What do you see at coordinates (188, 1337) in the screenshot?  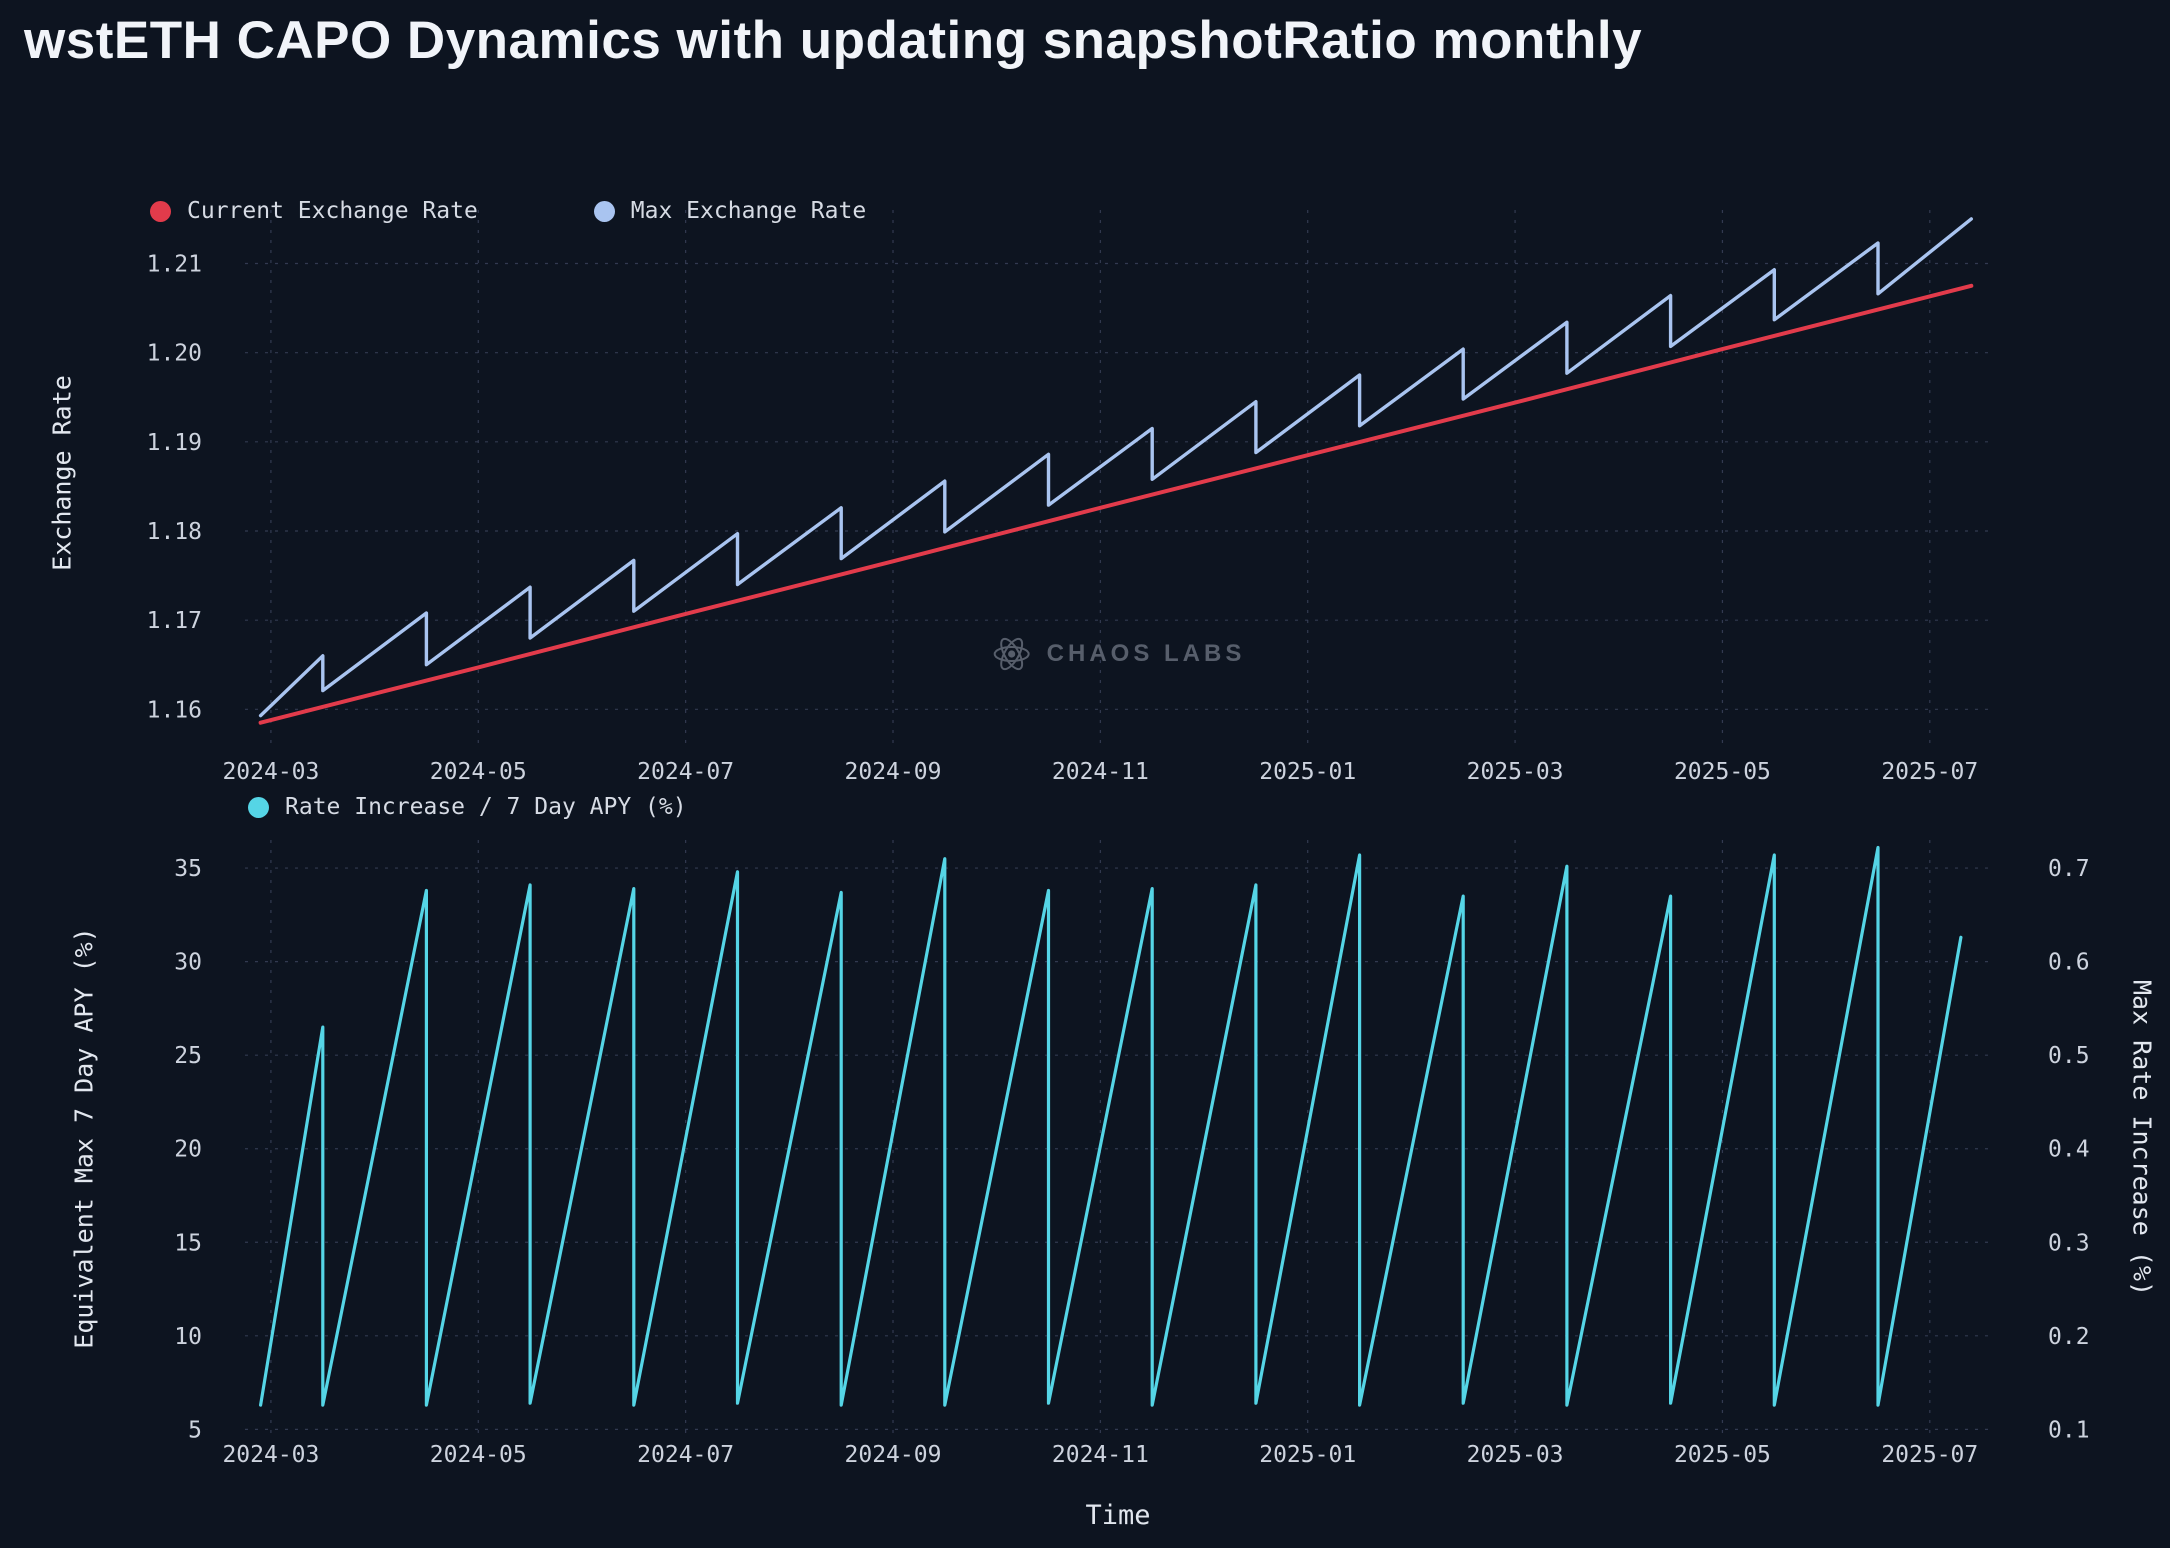 I see `y-tick-label: 10` at bounding box center [188, 1337].